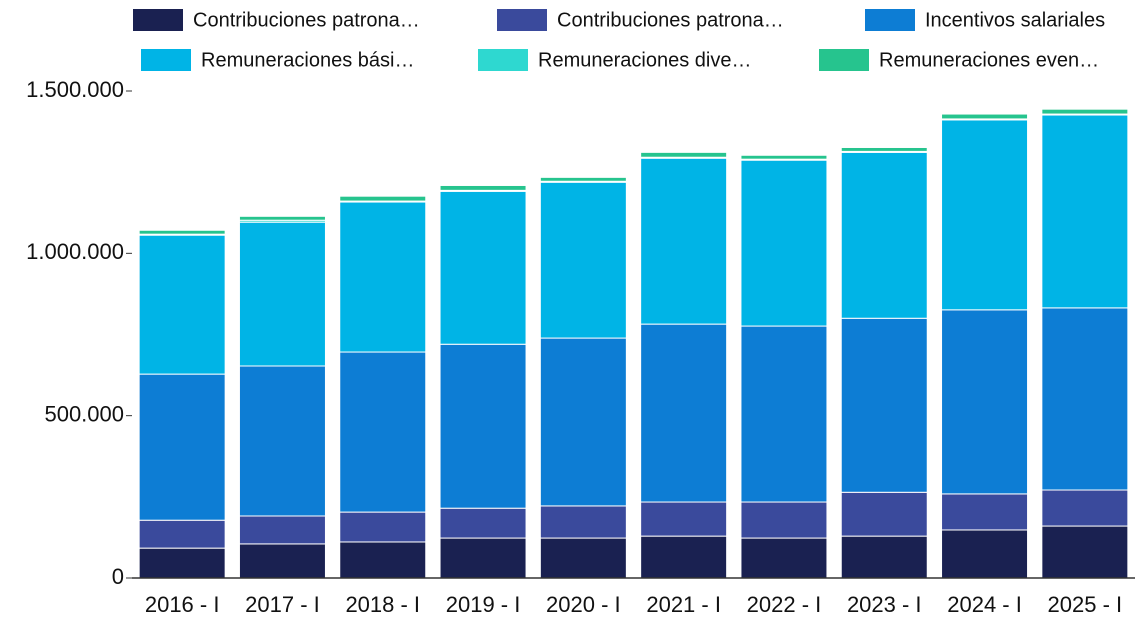 This screenshot has height=621, width=1137. I want to click on x-tick-label: 2017 - I, so click(282, 604).